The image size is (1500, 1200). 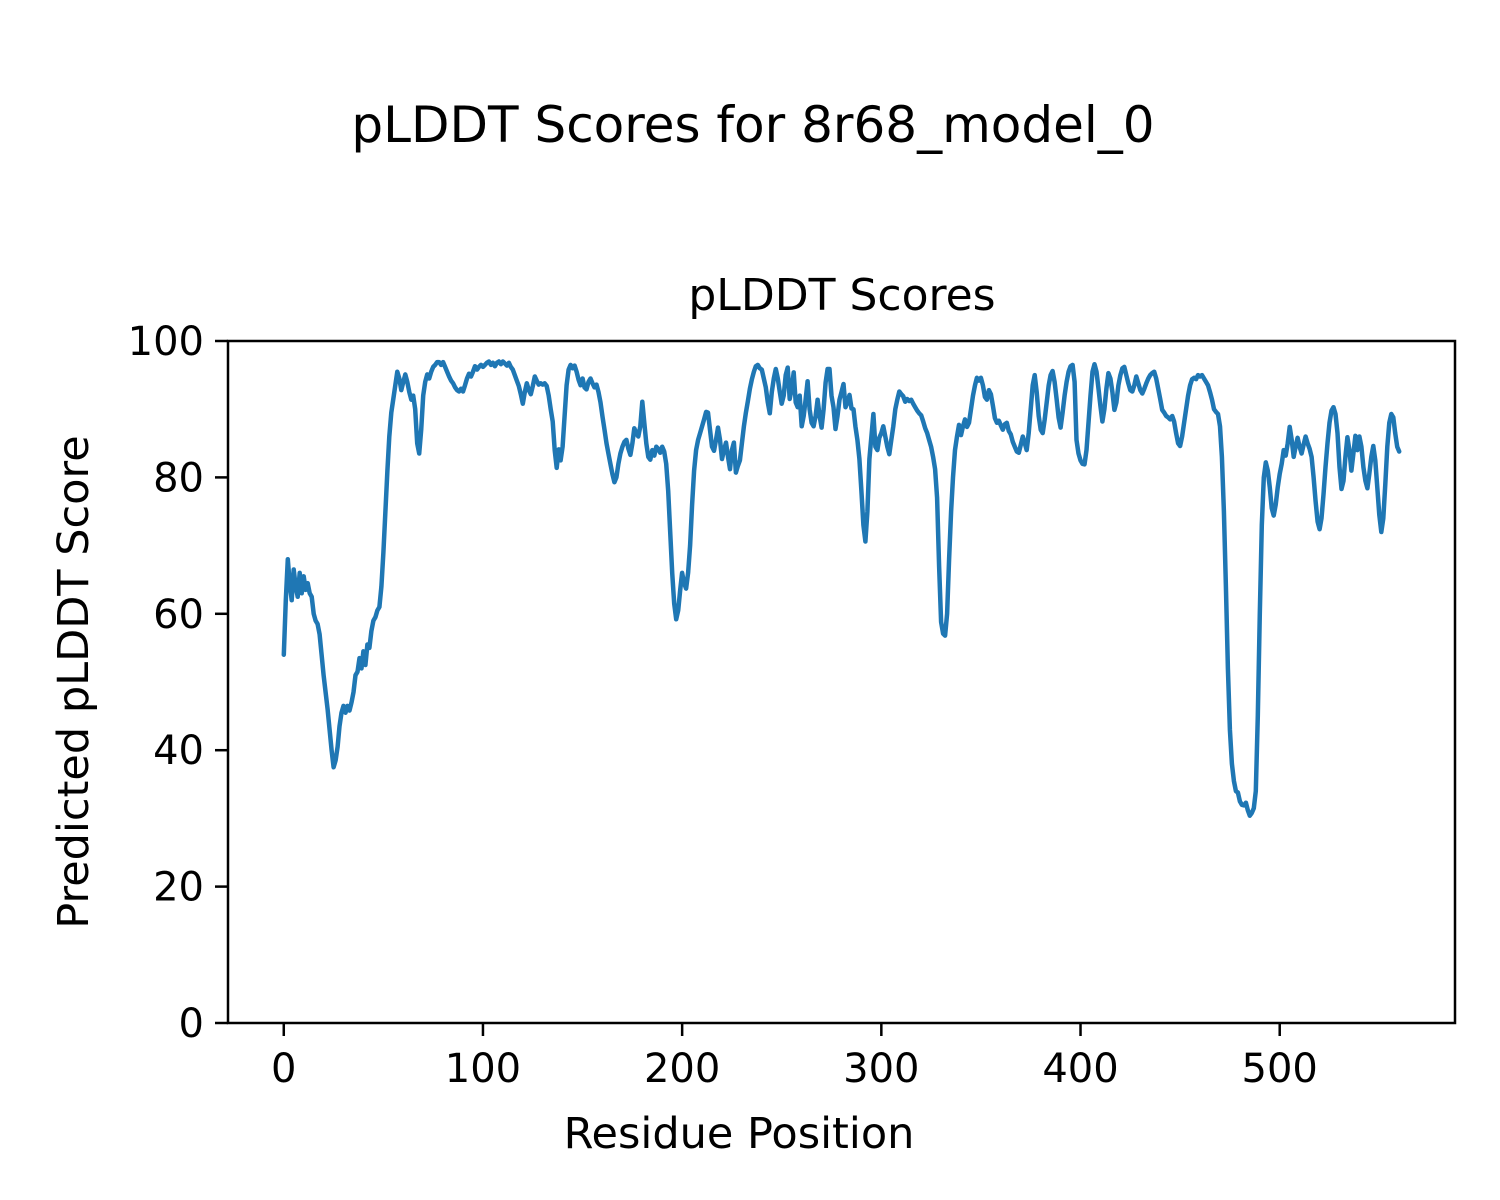 I want to click on x-tick-label: 0, so click(x=283, y=1069).